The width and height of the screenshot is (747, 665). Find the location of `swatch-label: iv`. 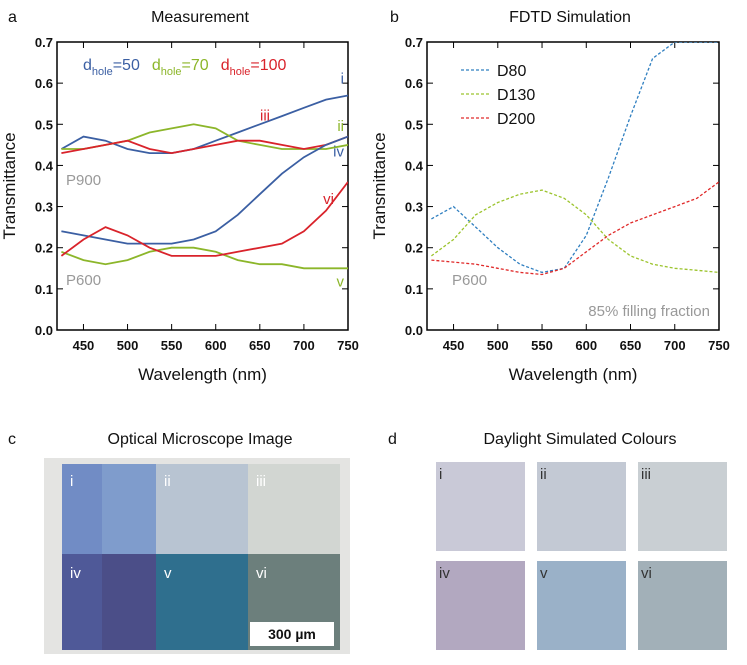

swatch-label: iv is located at coordinates (444, 573).